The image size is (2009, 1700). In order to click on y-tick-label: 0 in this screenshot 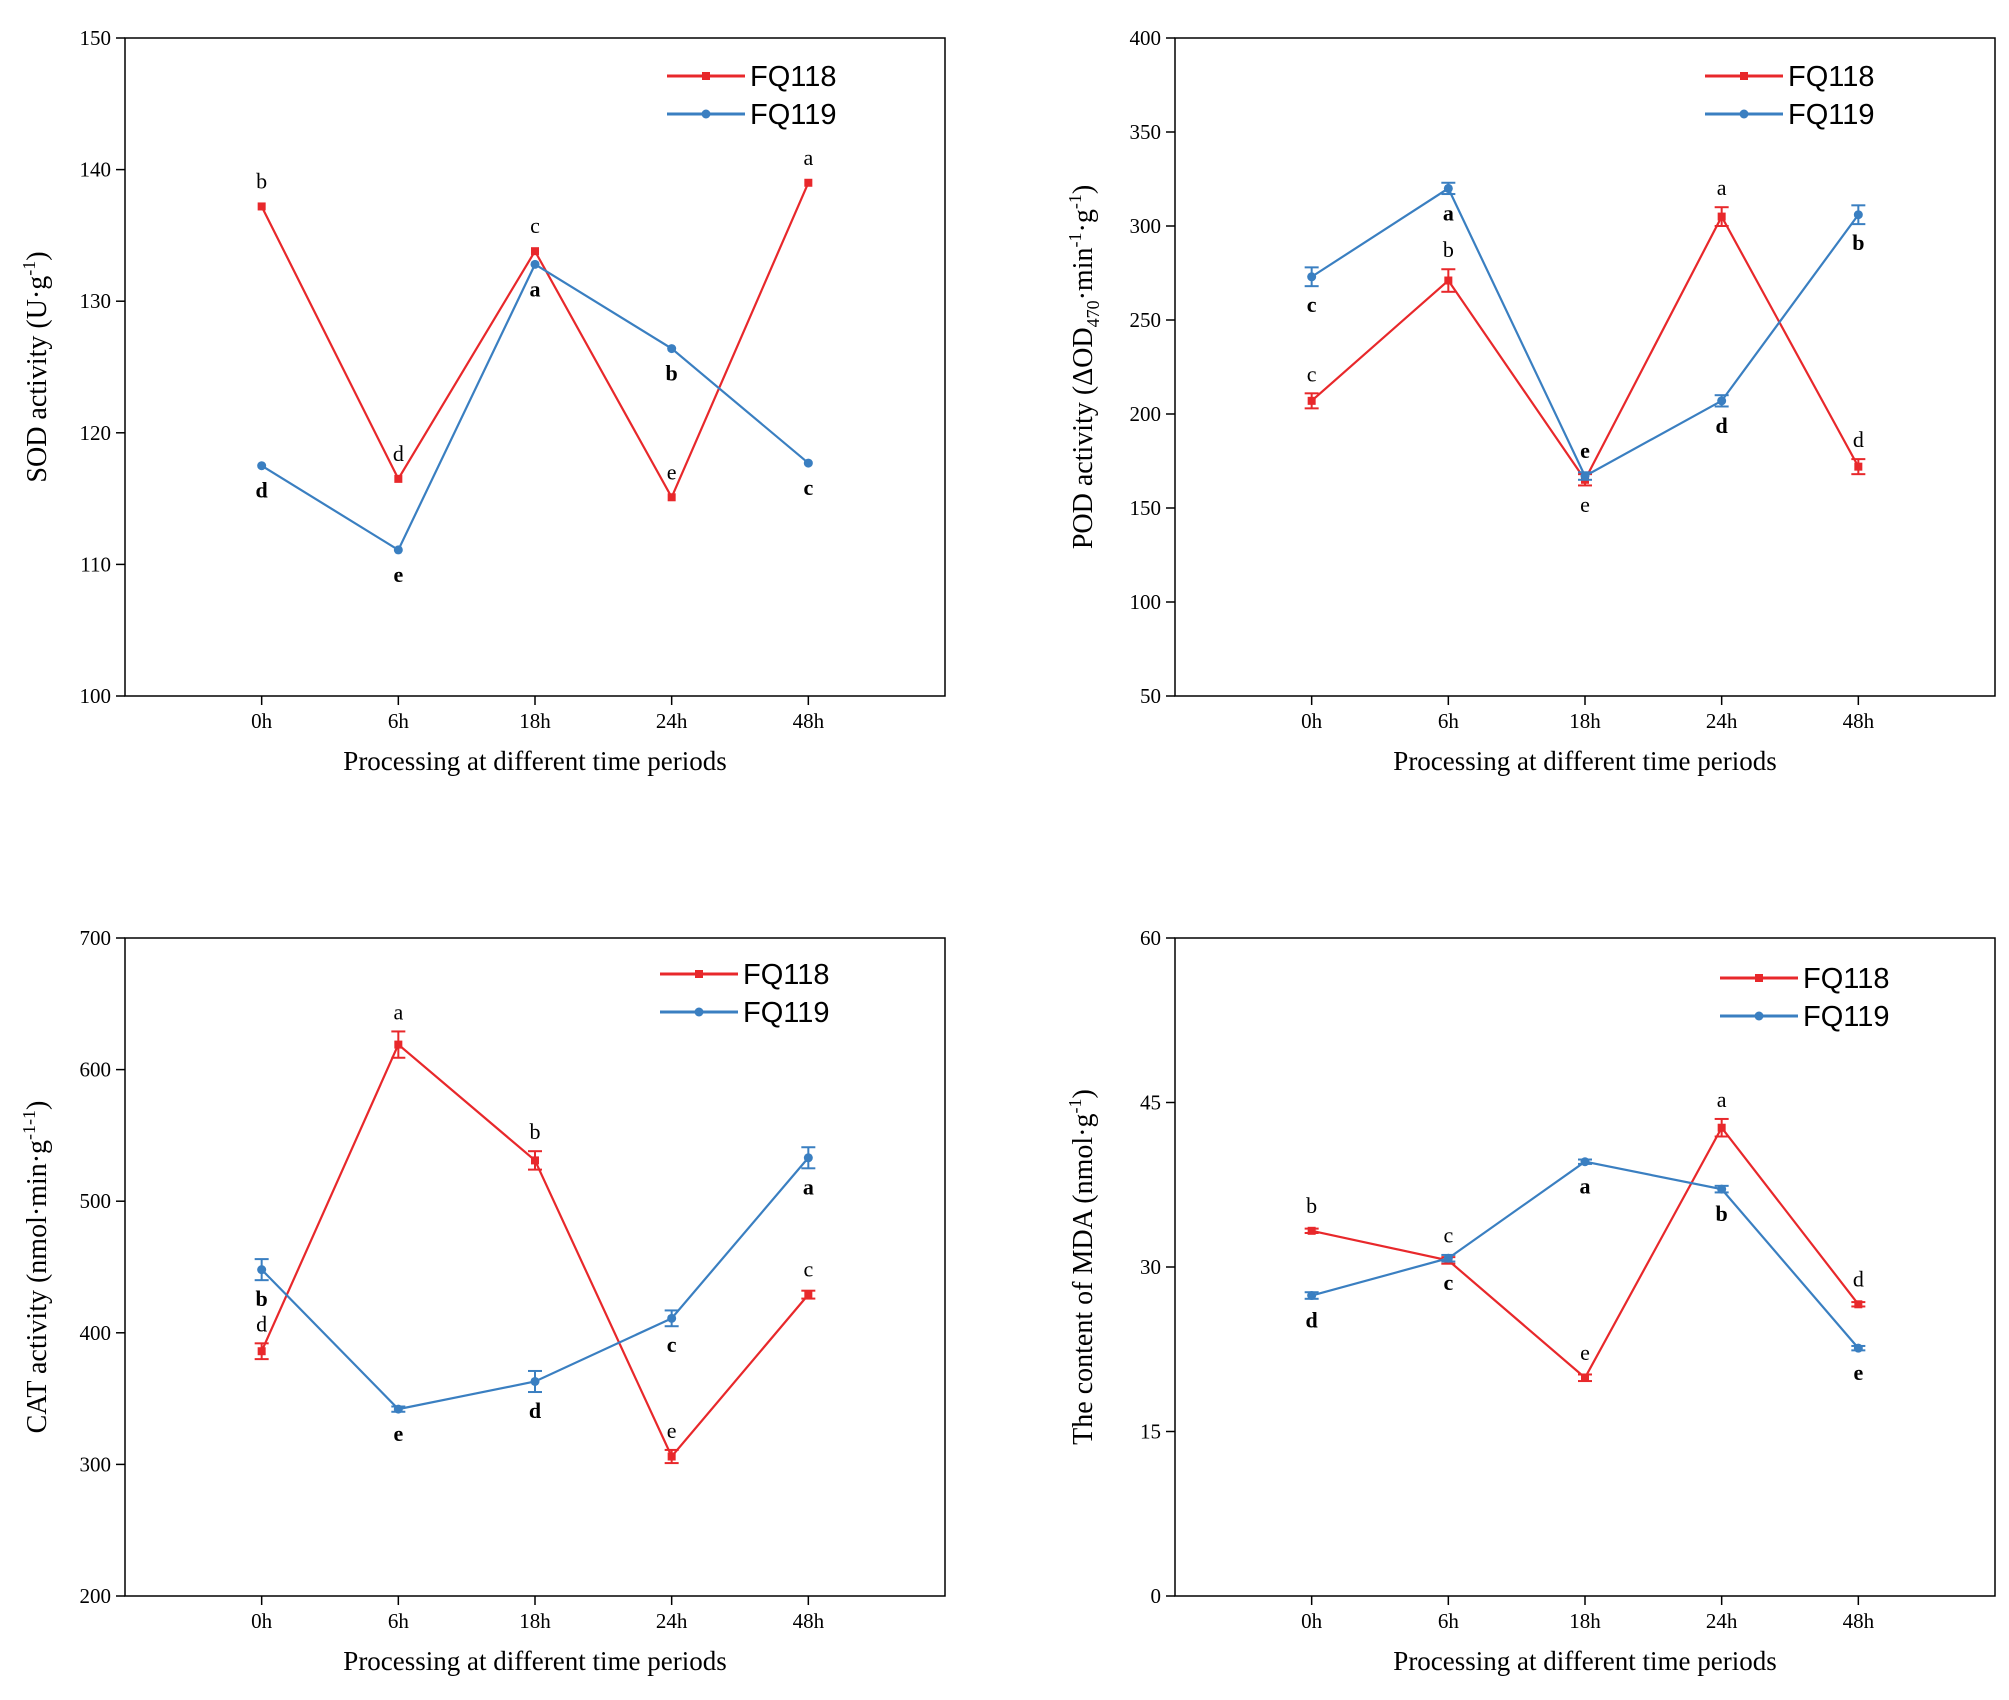, I will do `click(1156, 1596)`.